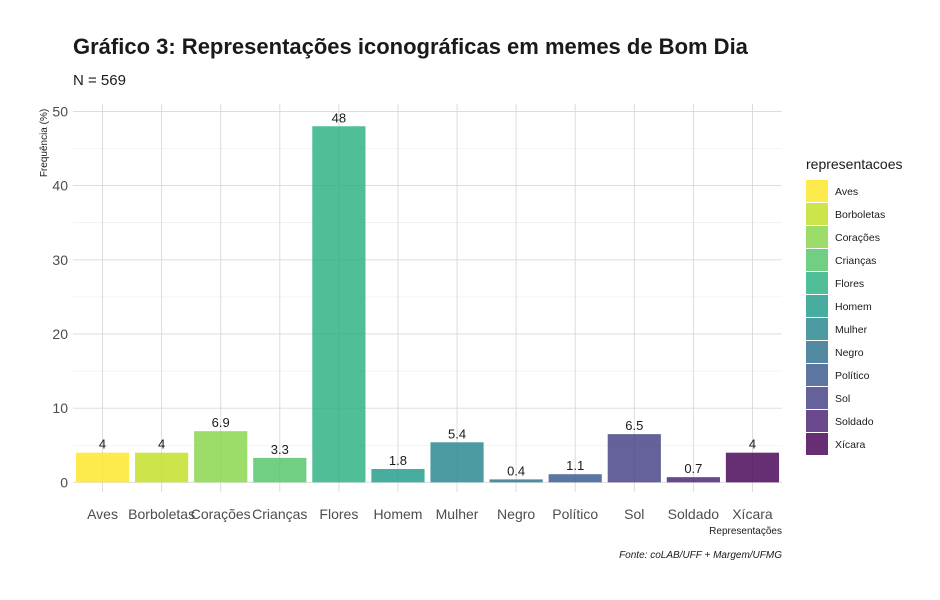 The height and width of the screenshot is (600, 940). I want to click on chart-subtitle: N = 569, so click(99, 80).